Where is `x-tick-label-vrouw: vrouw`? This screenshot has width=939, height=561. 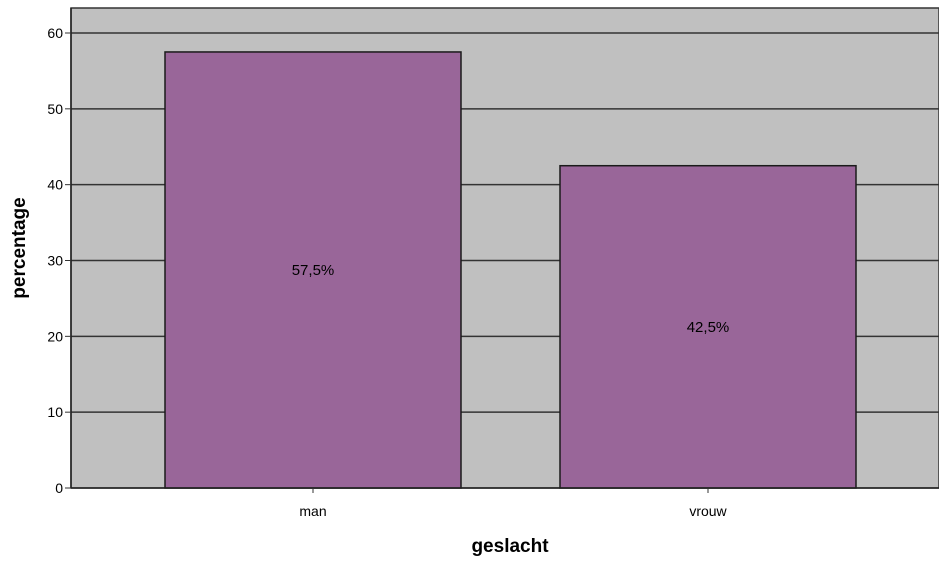 x-tick-label-vrouw: vrouw is located at coordinates (708, 511).